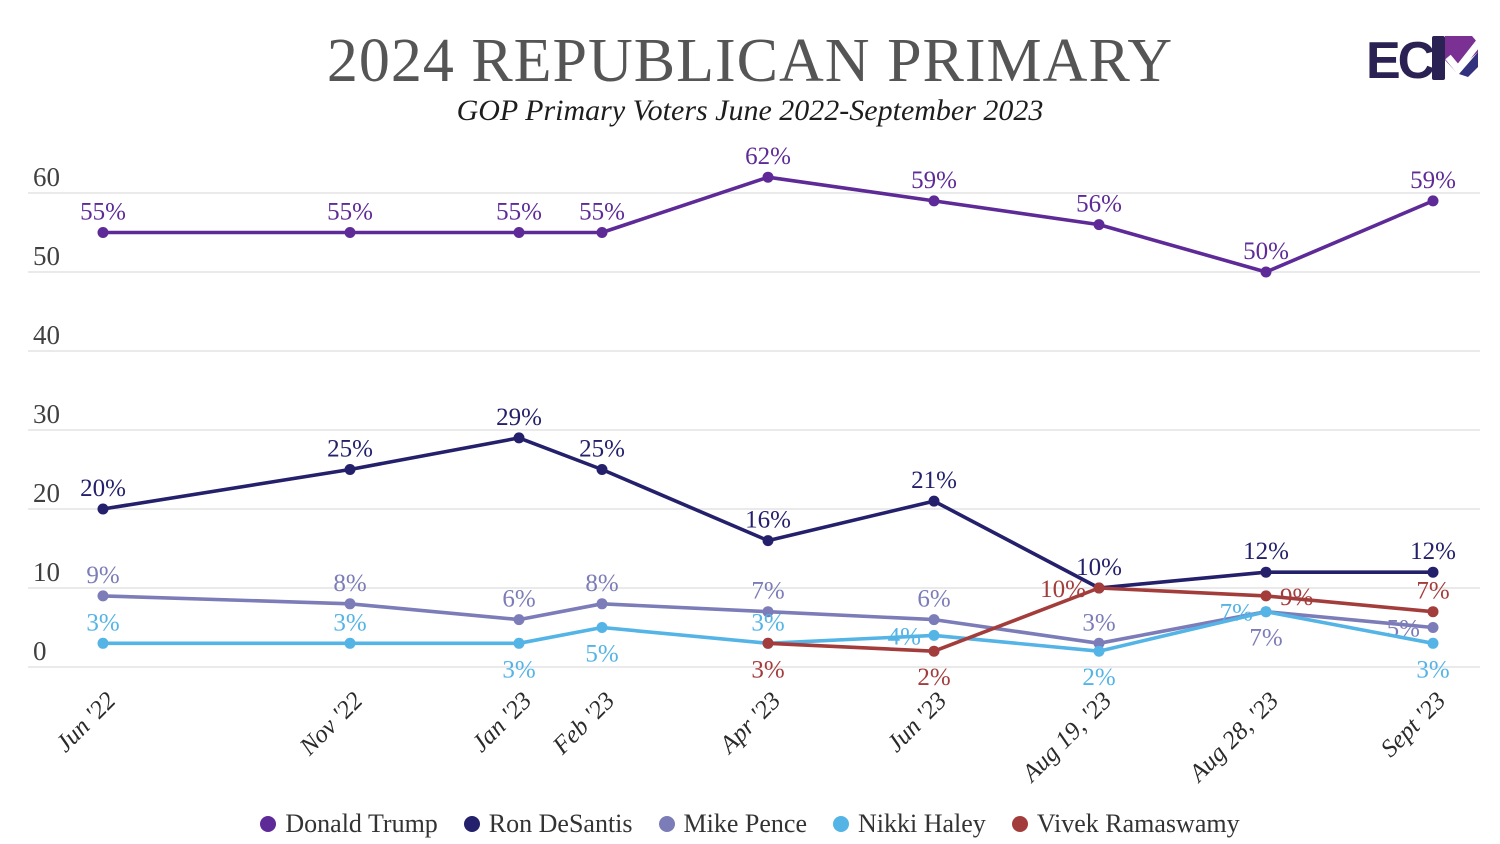 The width and height of the screenshot is (1500, 844). Describe the element at coordinates (46, 572) in the screenshot. I see `y-axis-label: 10` at that location.